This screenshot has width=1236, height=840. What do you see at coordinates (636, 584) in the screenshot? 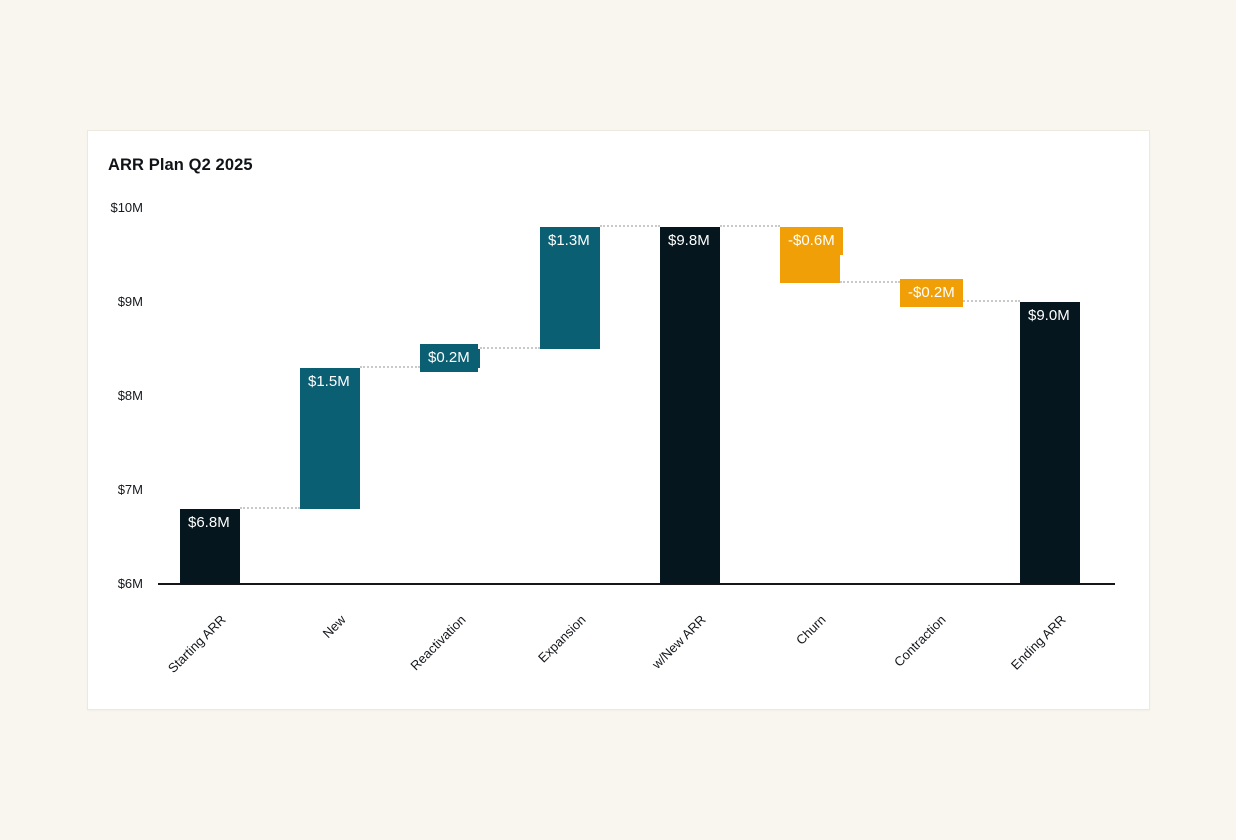
I see `x-axis-line` at bounding box center [636, 584].